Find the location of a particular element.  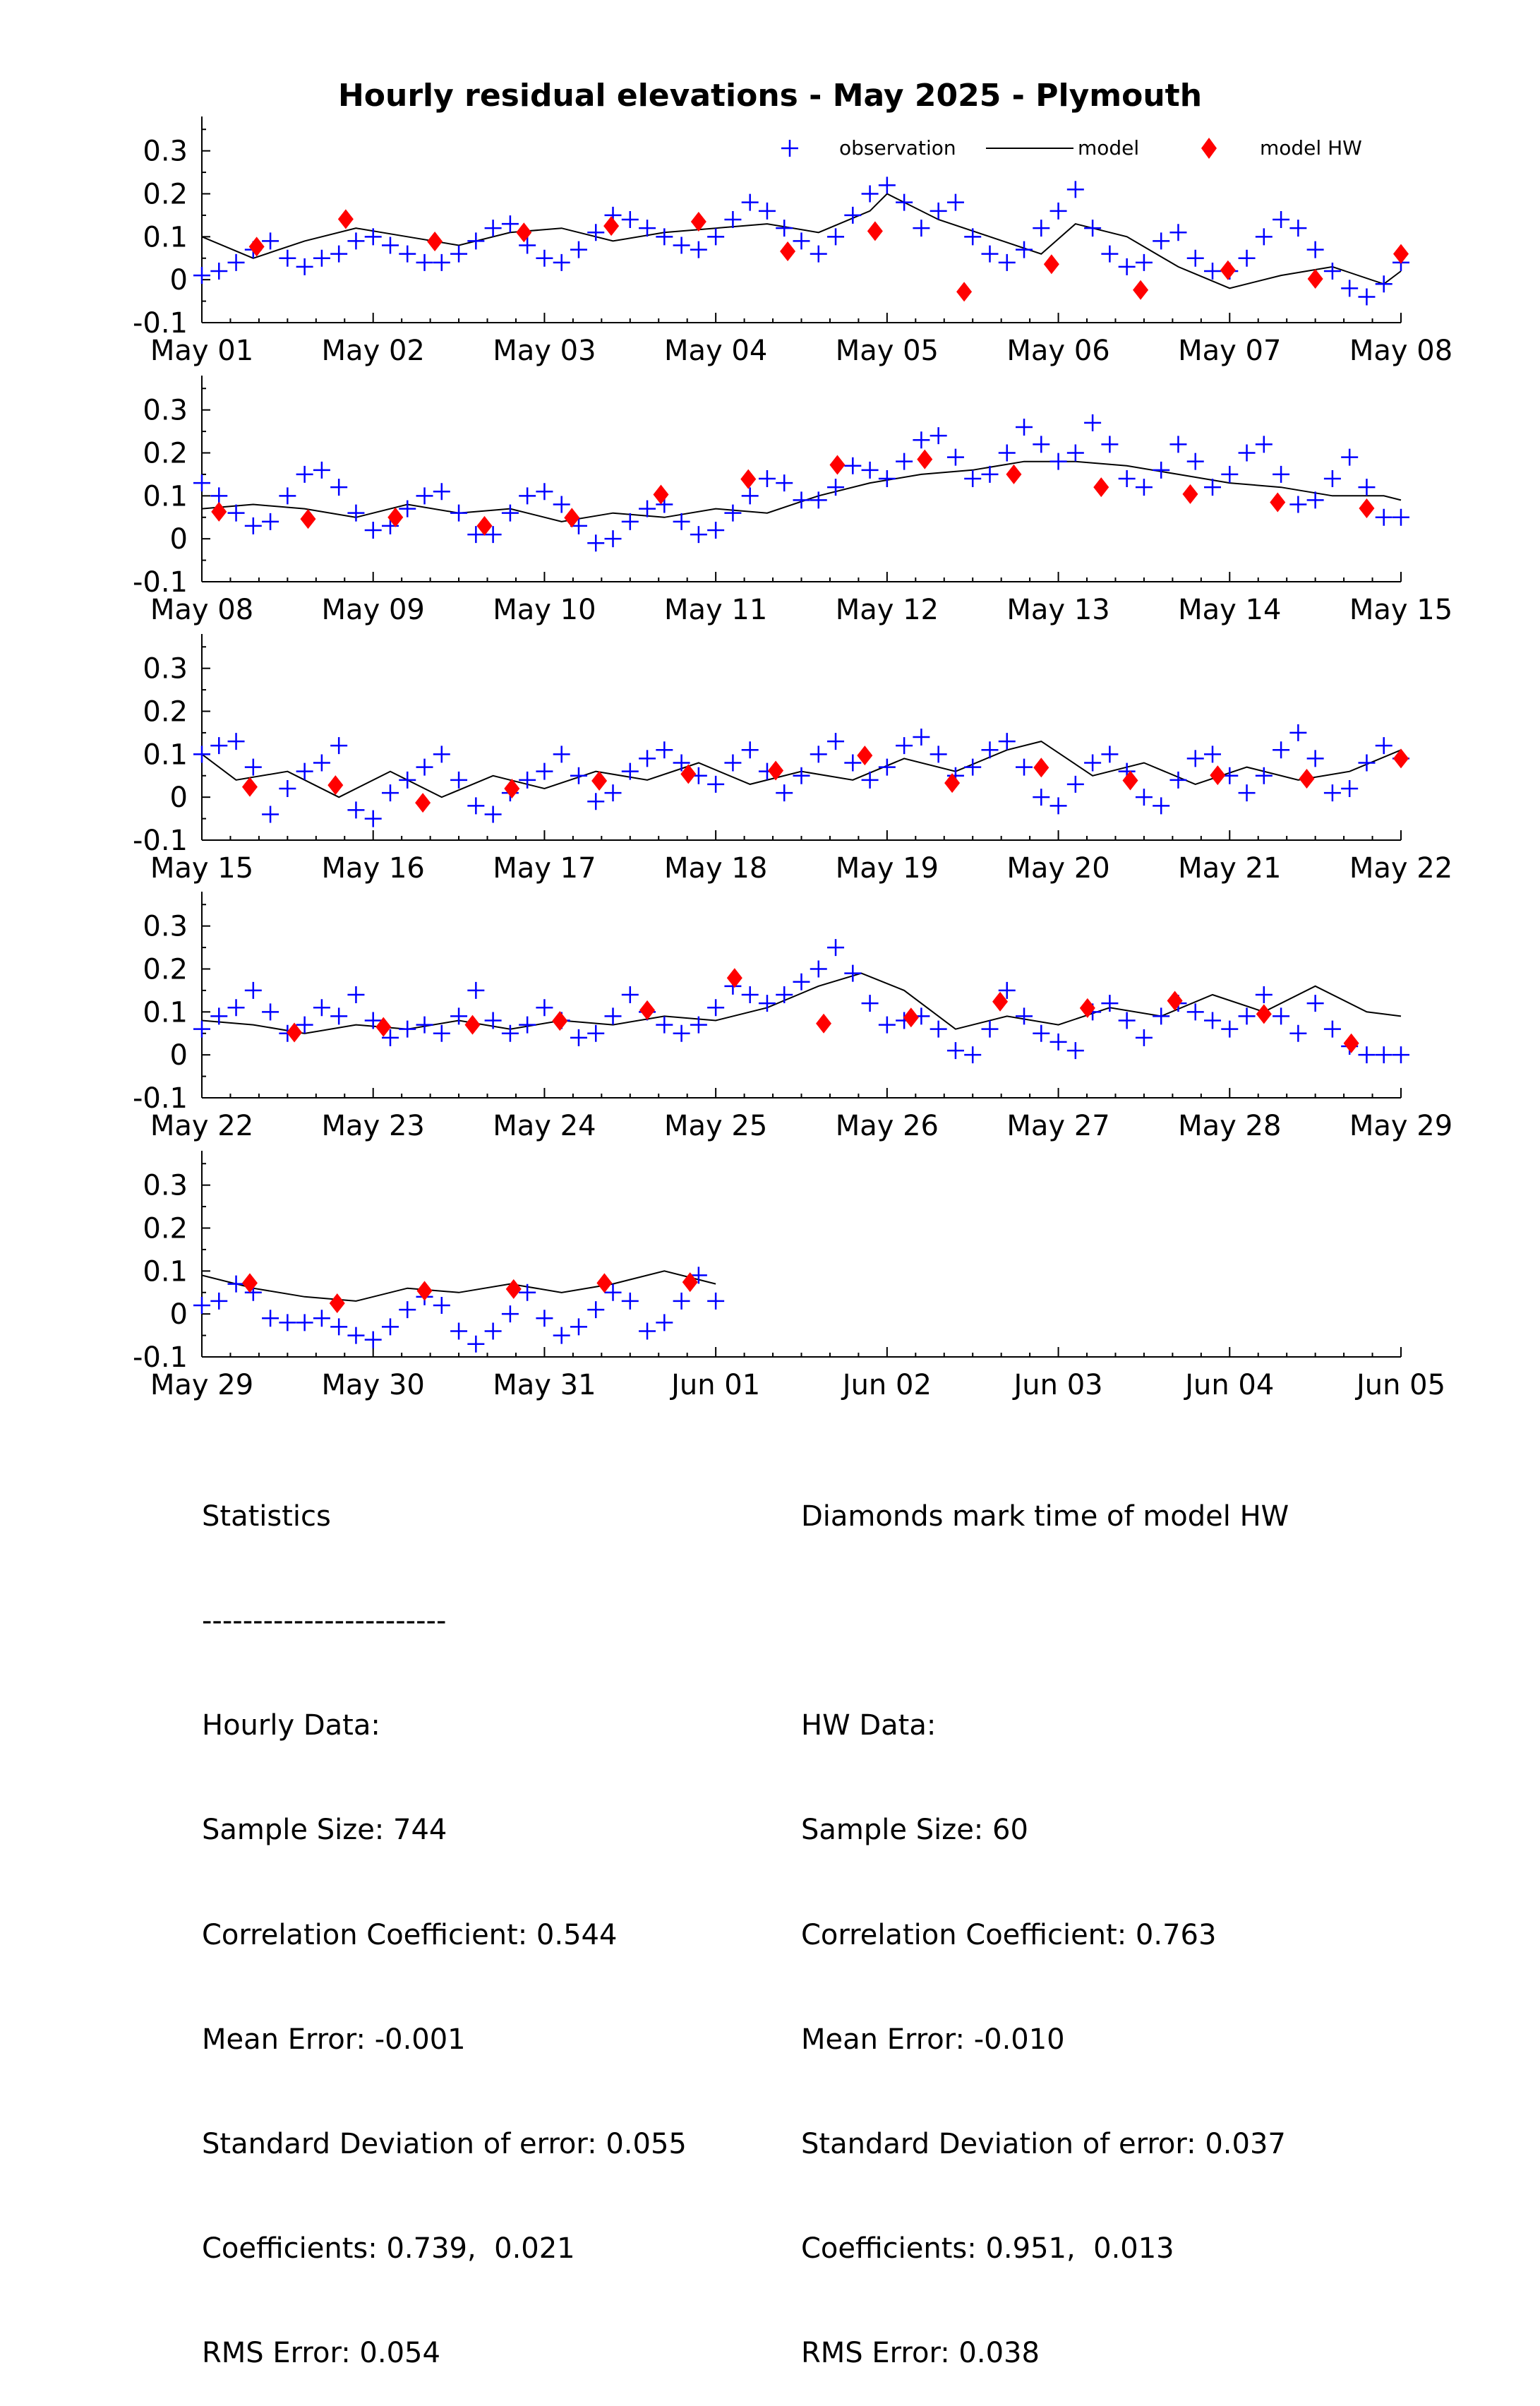

stats-correlation: Correlation Coefficient: 0.763 is located at coordinates (1009, 1934).